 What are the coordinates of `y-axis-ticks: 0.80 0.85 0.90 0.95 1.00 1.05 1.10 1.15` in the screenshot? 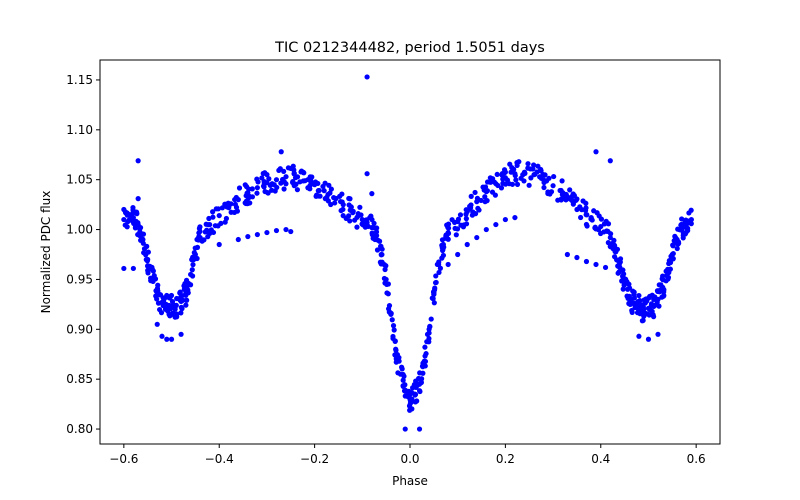 It's located at (83, 254).